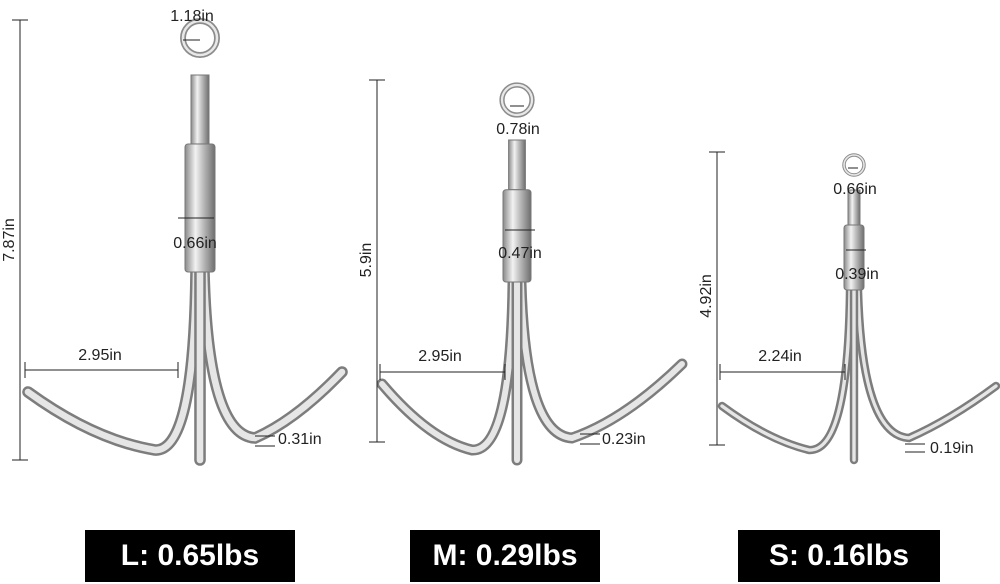  Describe the element at coordinates (855, 189) in the screenshot. I see `eye-label: 0.66in` at that location.